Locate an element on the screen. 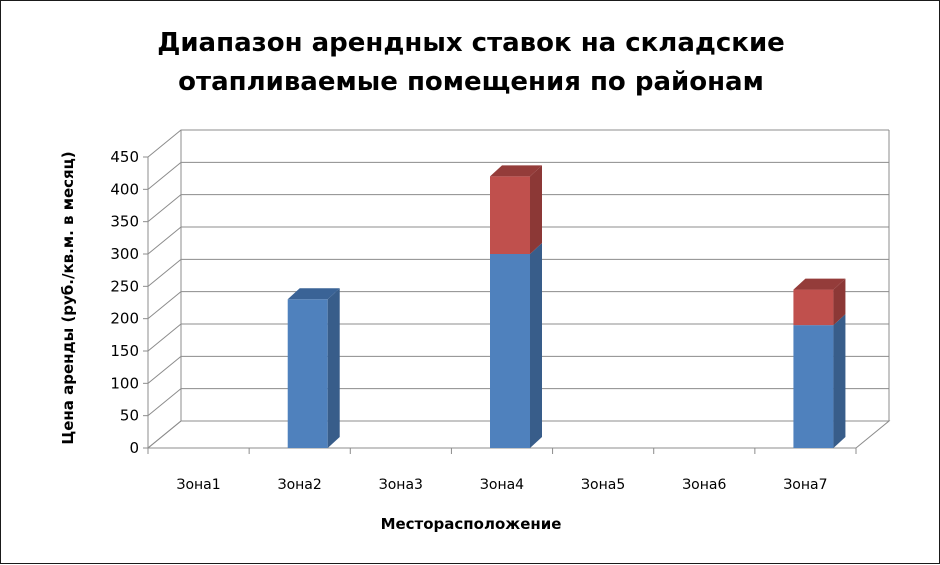  y-tick-label: 0 is located at coordinates (134, 448).